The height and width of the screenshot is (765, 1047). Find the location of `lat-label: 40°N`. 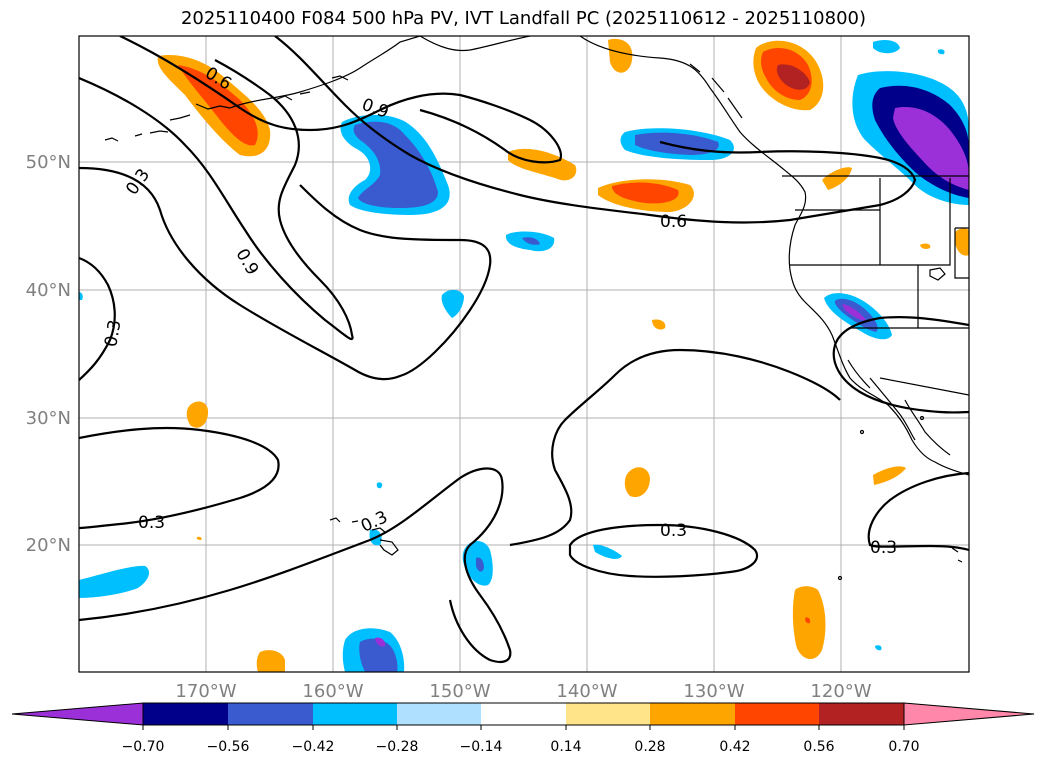

lat-label: 40°N is located at coordinates (48, 290).